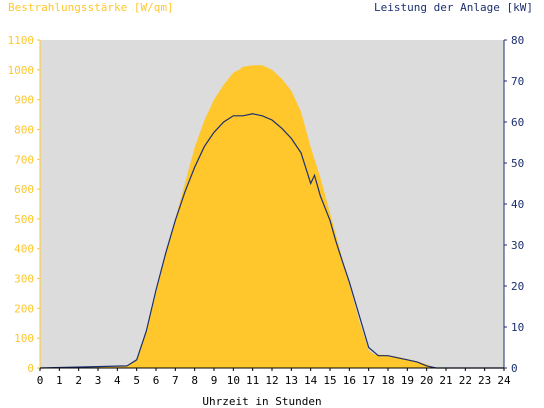 The image size is (544, 408). What do you see at coordinates (24, 219) in the screenshot?
I see `left-tick-label: 500` at bounding box center [24, 219].